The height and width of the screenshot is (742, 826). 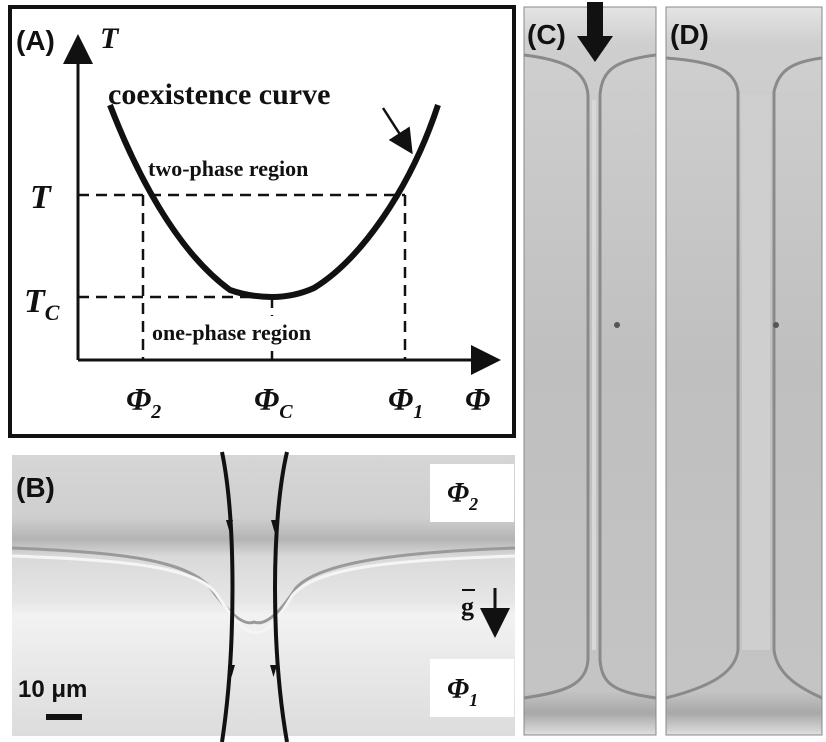 I want to click on tick-tc: TC, so click(x=42, y=304).